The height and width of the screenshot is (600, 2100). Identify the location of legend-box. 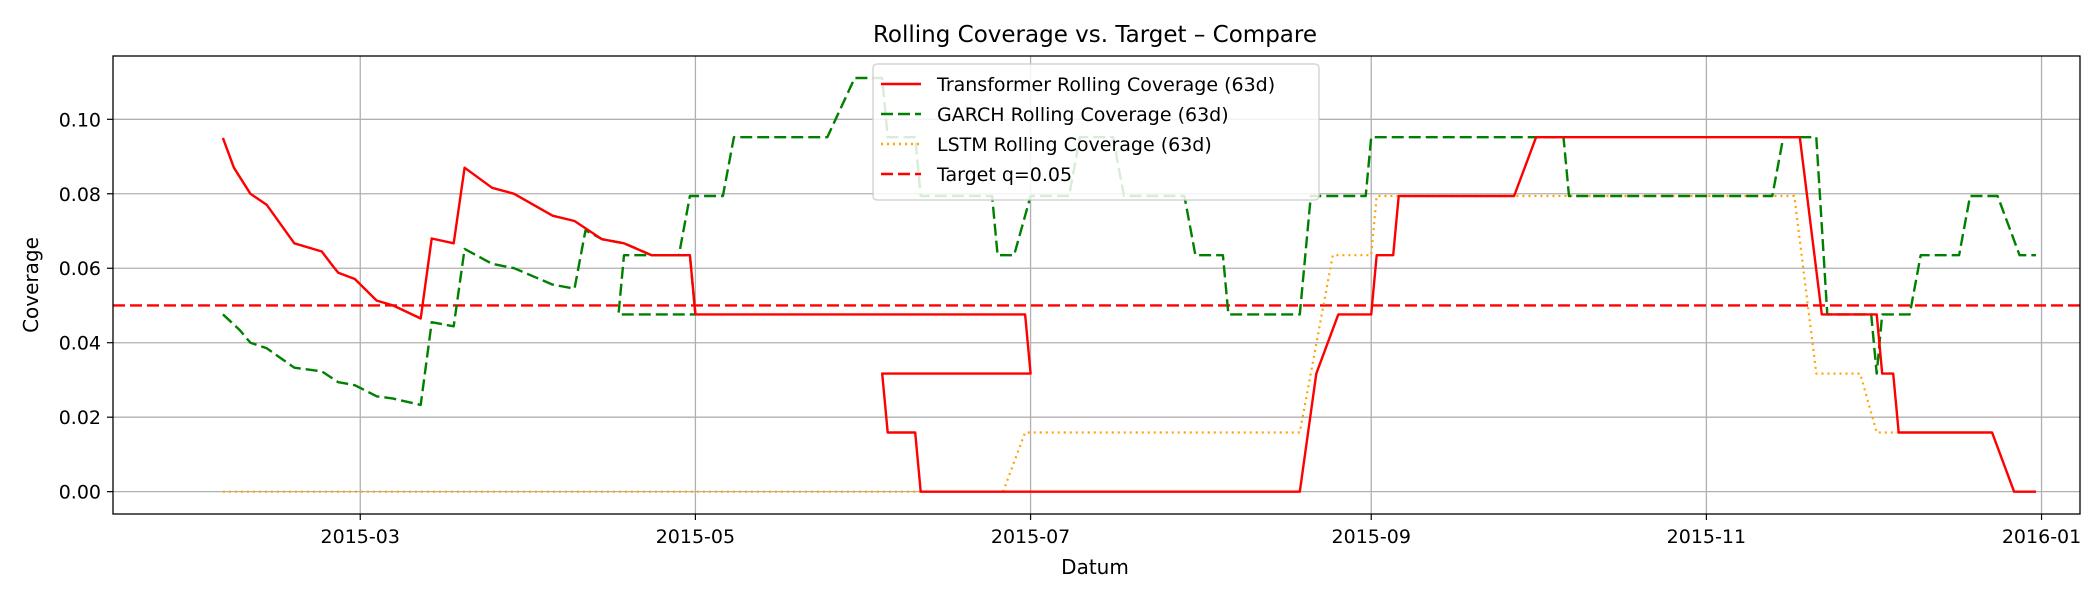
(1096, 132).